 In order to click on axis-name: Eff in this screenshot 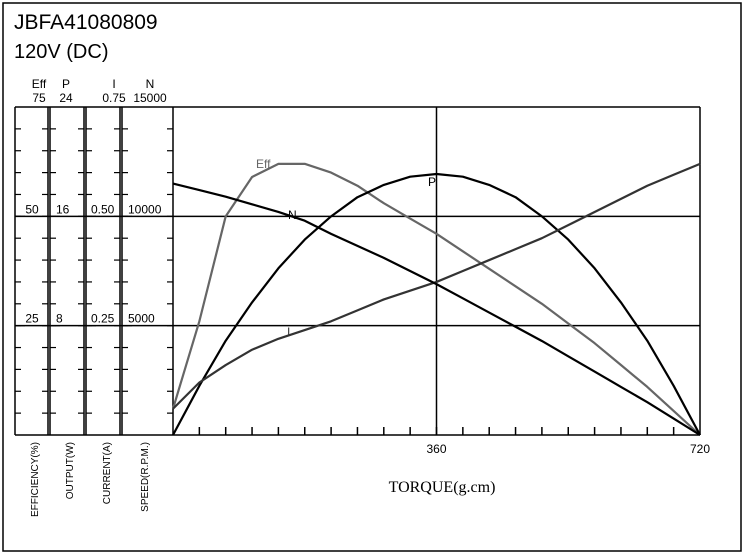, I will do `click(39, 84)`.